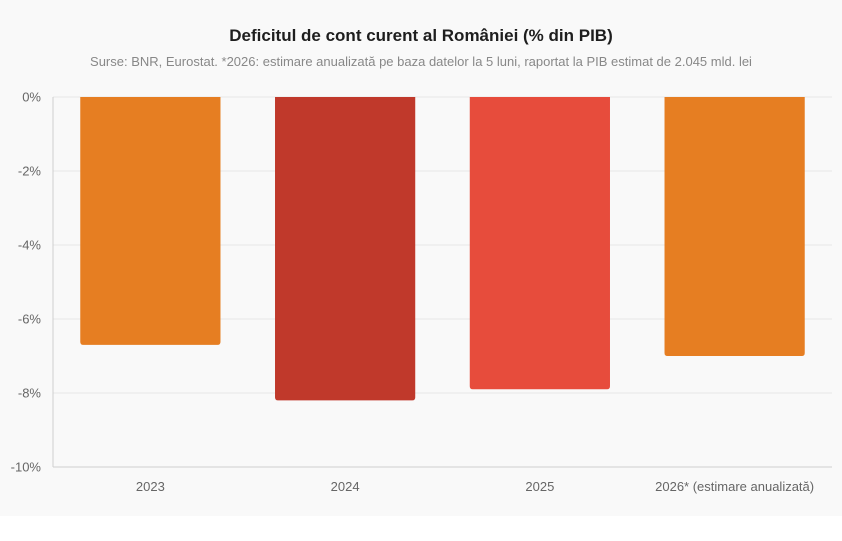  What do you see at coordinates (475, 486) in the screenshot?
I see `x-tick-labels: 2023 2024 2025 2026* (estimare anualizată)` at bounding box center [475, 486].